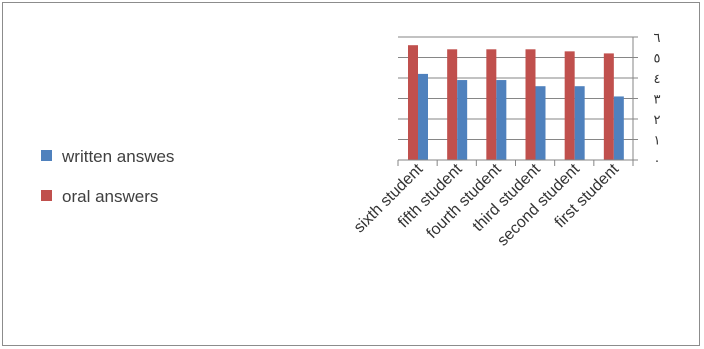  What do you see at coordinates (657, 38) in the screenshot?
I see `y-tick-label: ٦` at bounding box center [657, 38].